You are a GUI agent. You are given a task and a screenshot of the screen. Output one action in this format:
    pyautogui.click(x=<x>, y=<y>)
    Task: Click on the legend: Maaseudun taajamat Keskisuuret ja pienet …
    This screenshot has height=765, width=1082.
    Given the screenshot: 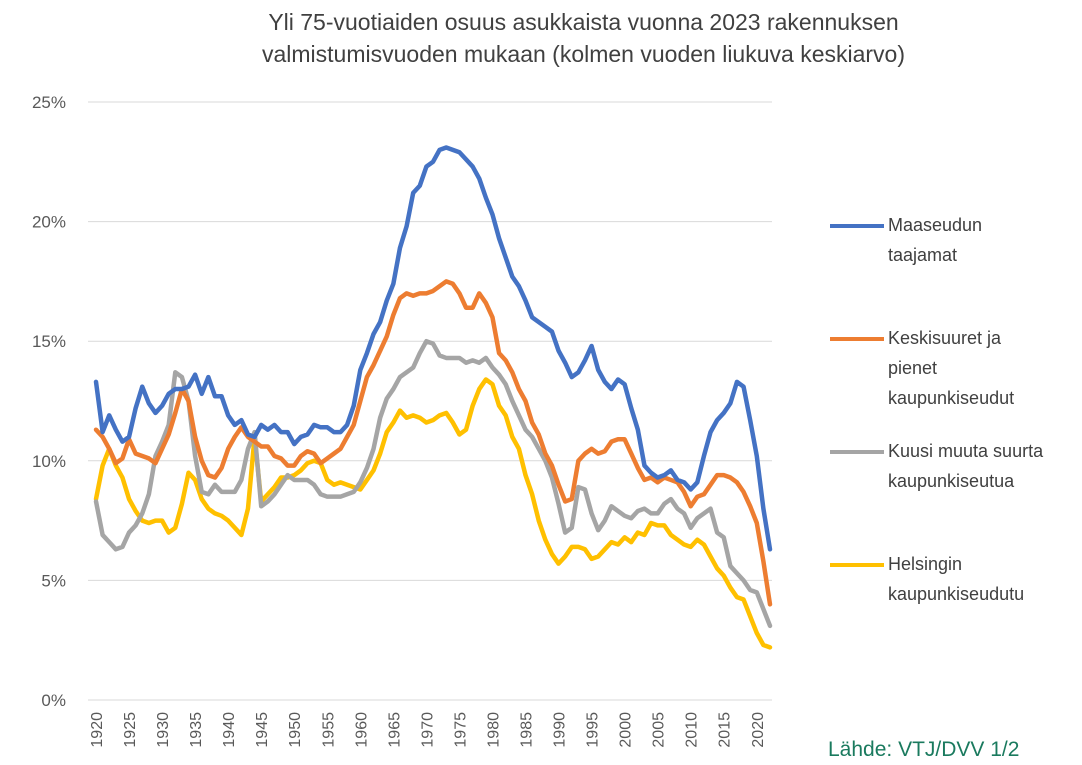 What is the action you would take?
    pyautogui.click(x=950, y=436)
    